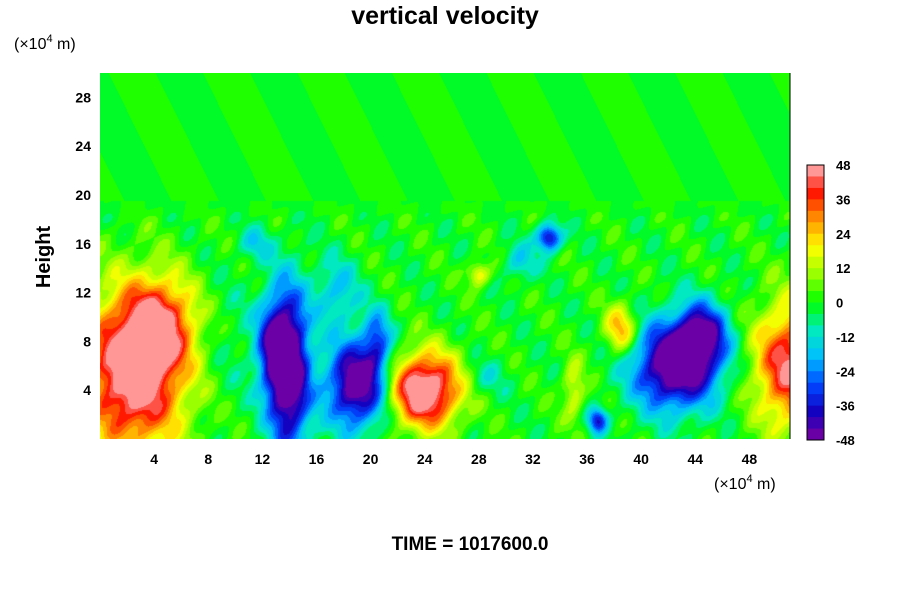 The width and height of the screenshot is (900, 600). I want to click on x-unit-suffix: m), so click(764, 484).